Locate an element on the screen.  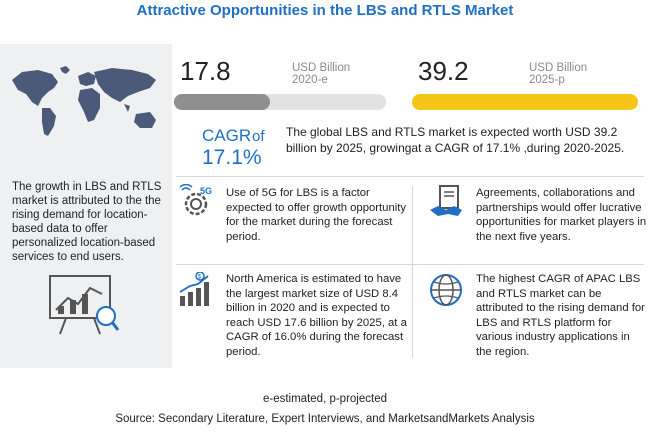
stat-2020-unit: USD Billion is located at coordinates (321, 68).